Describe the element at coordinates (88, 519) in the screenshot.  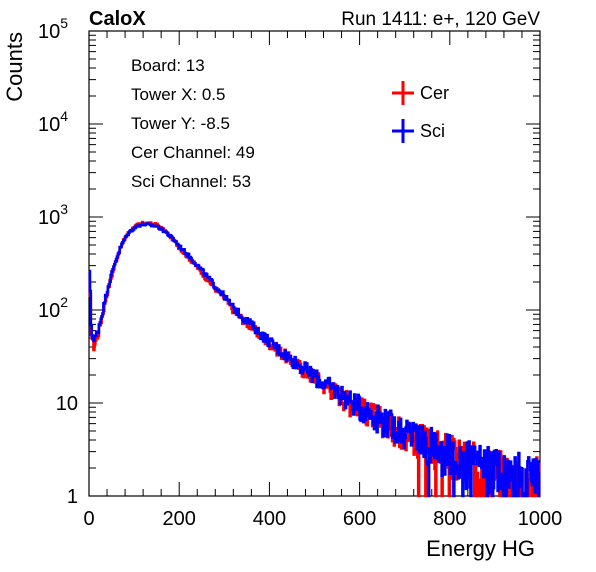
I see `x-tick-label: 0` at that location.